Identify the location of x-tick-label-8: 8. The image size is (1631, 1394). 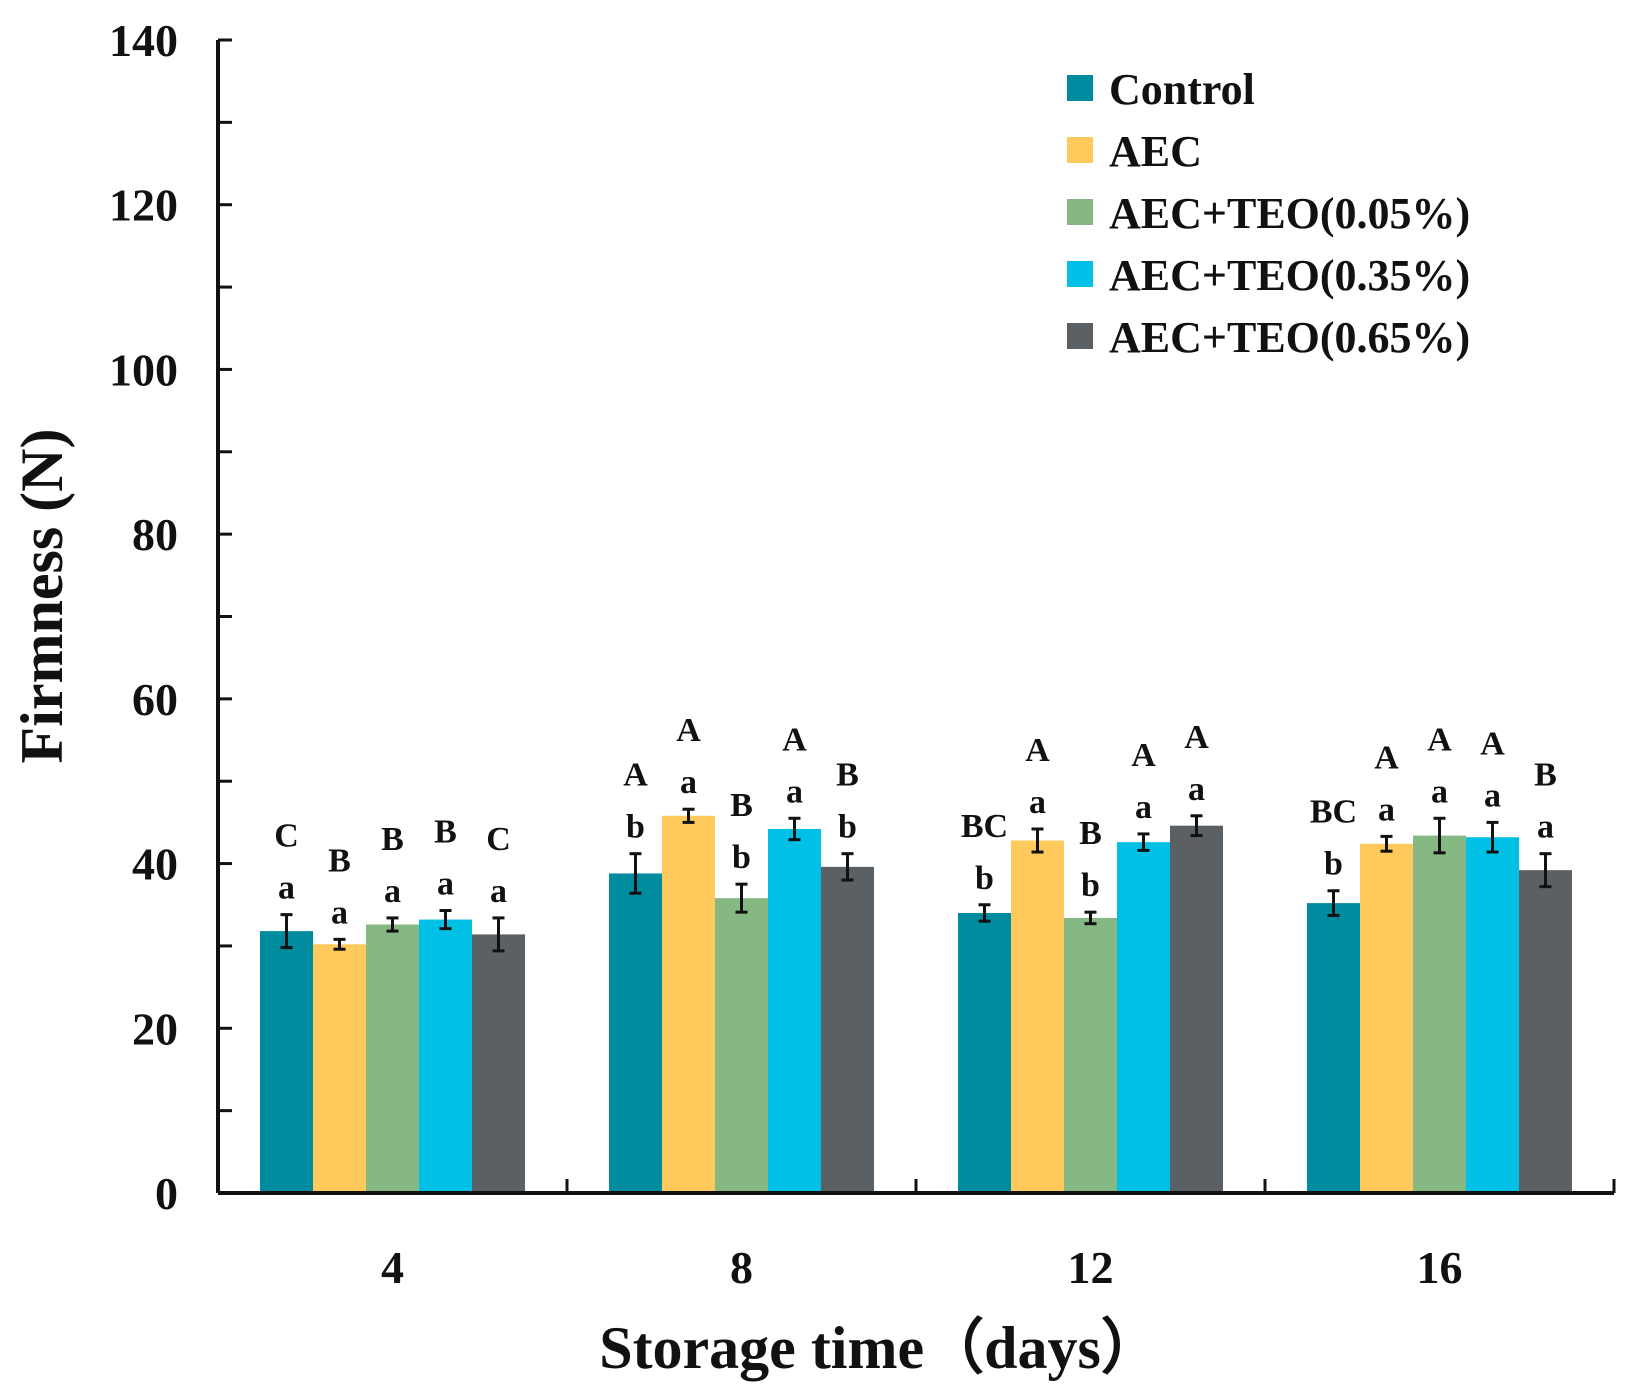
(741, 1267).